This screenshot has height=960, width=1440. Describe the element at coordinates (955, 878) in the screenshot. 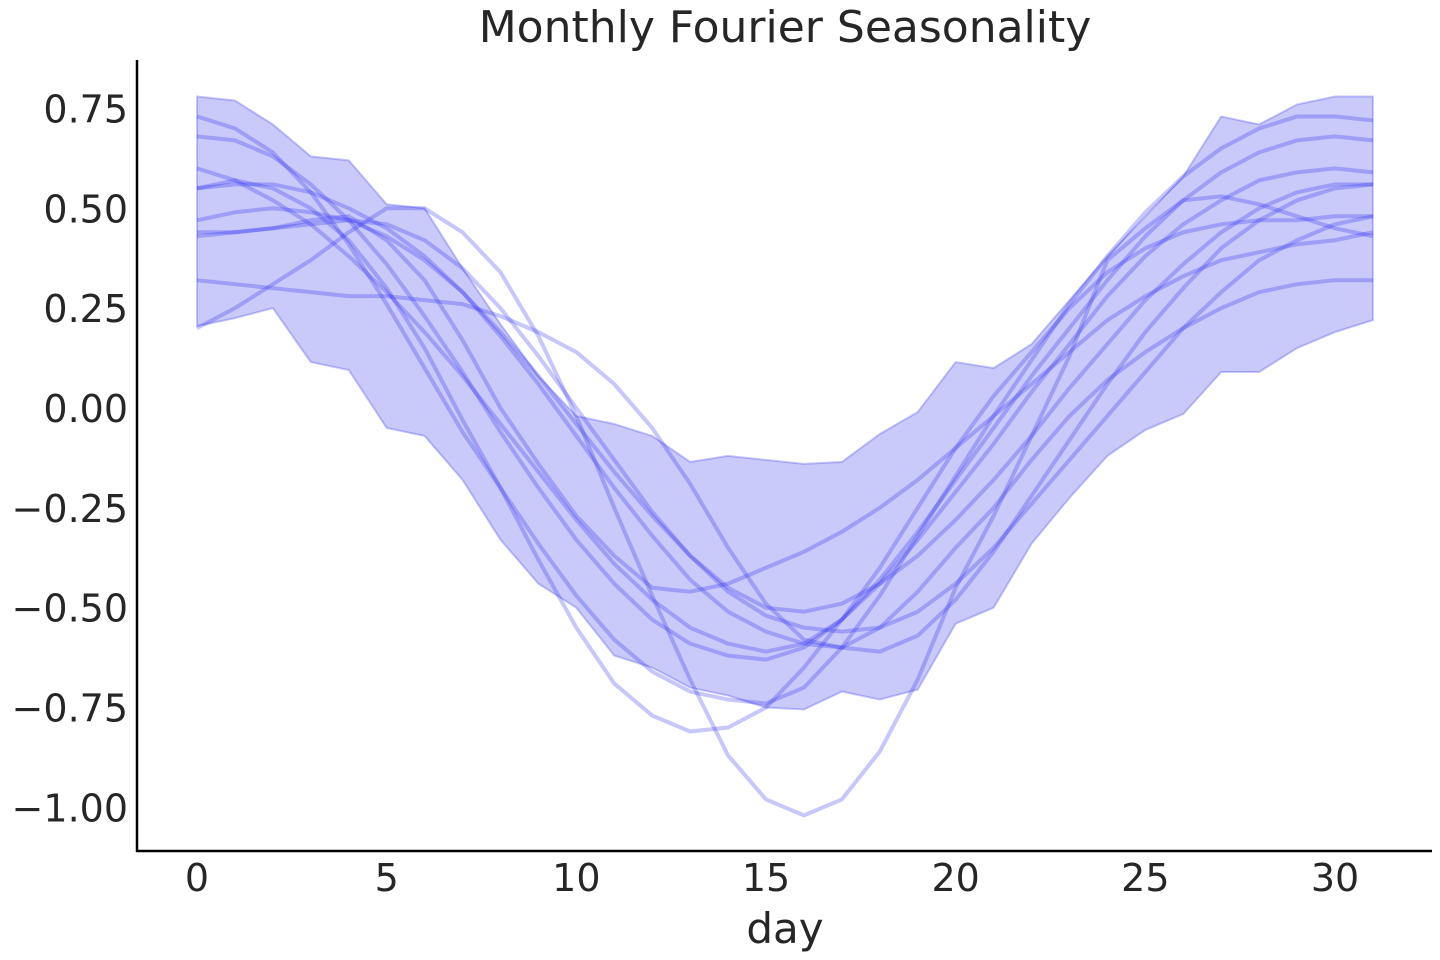

I see `x-tick-label: 20` at that location.